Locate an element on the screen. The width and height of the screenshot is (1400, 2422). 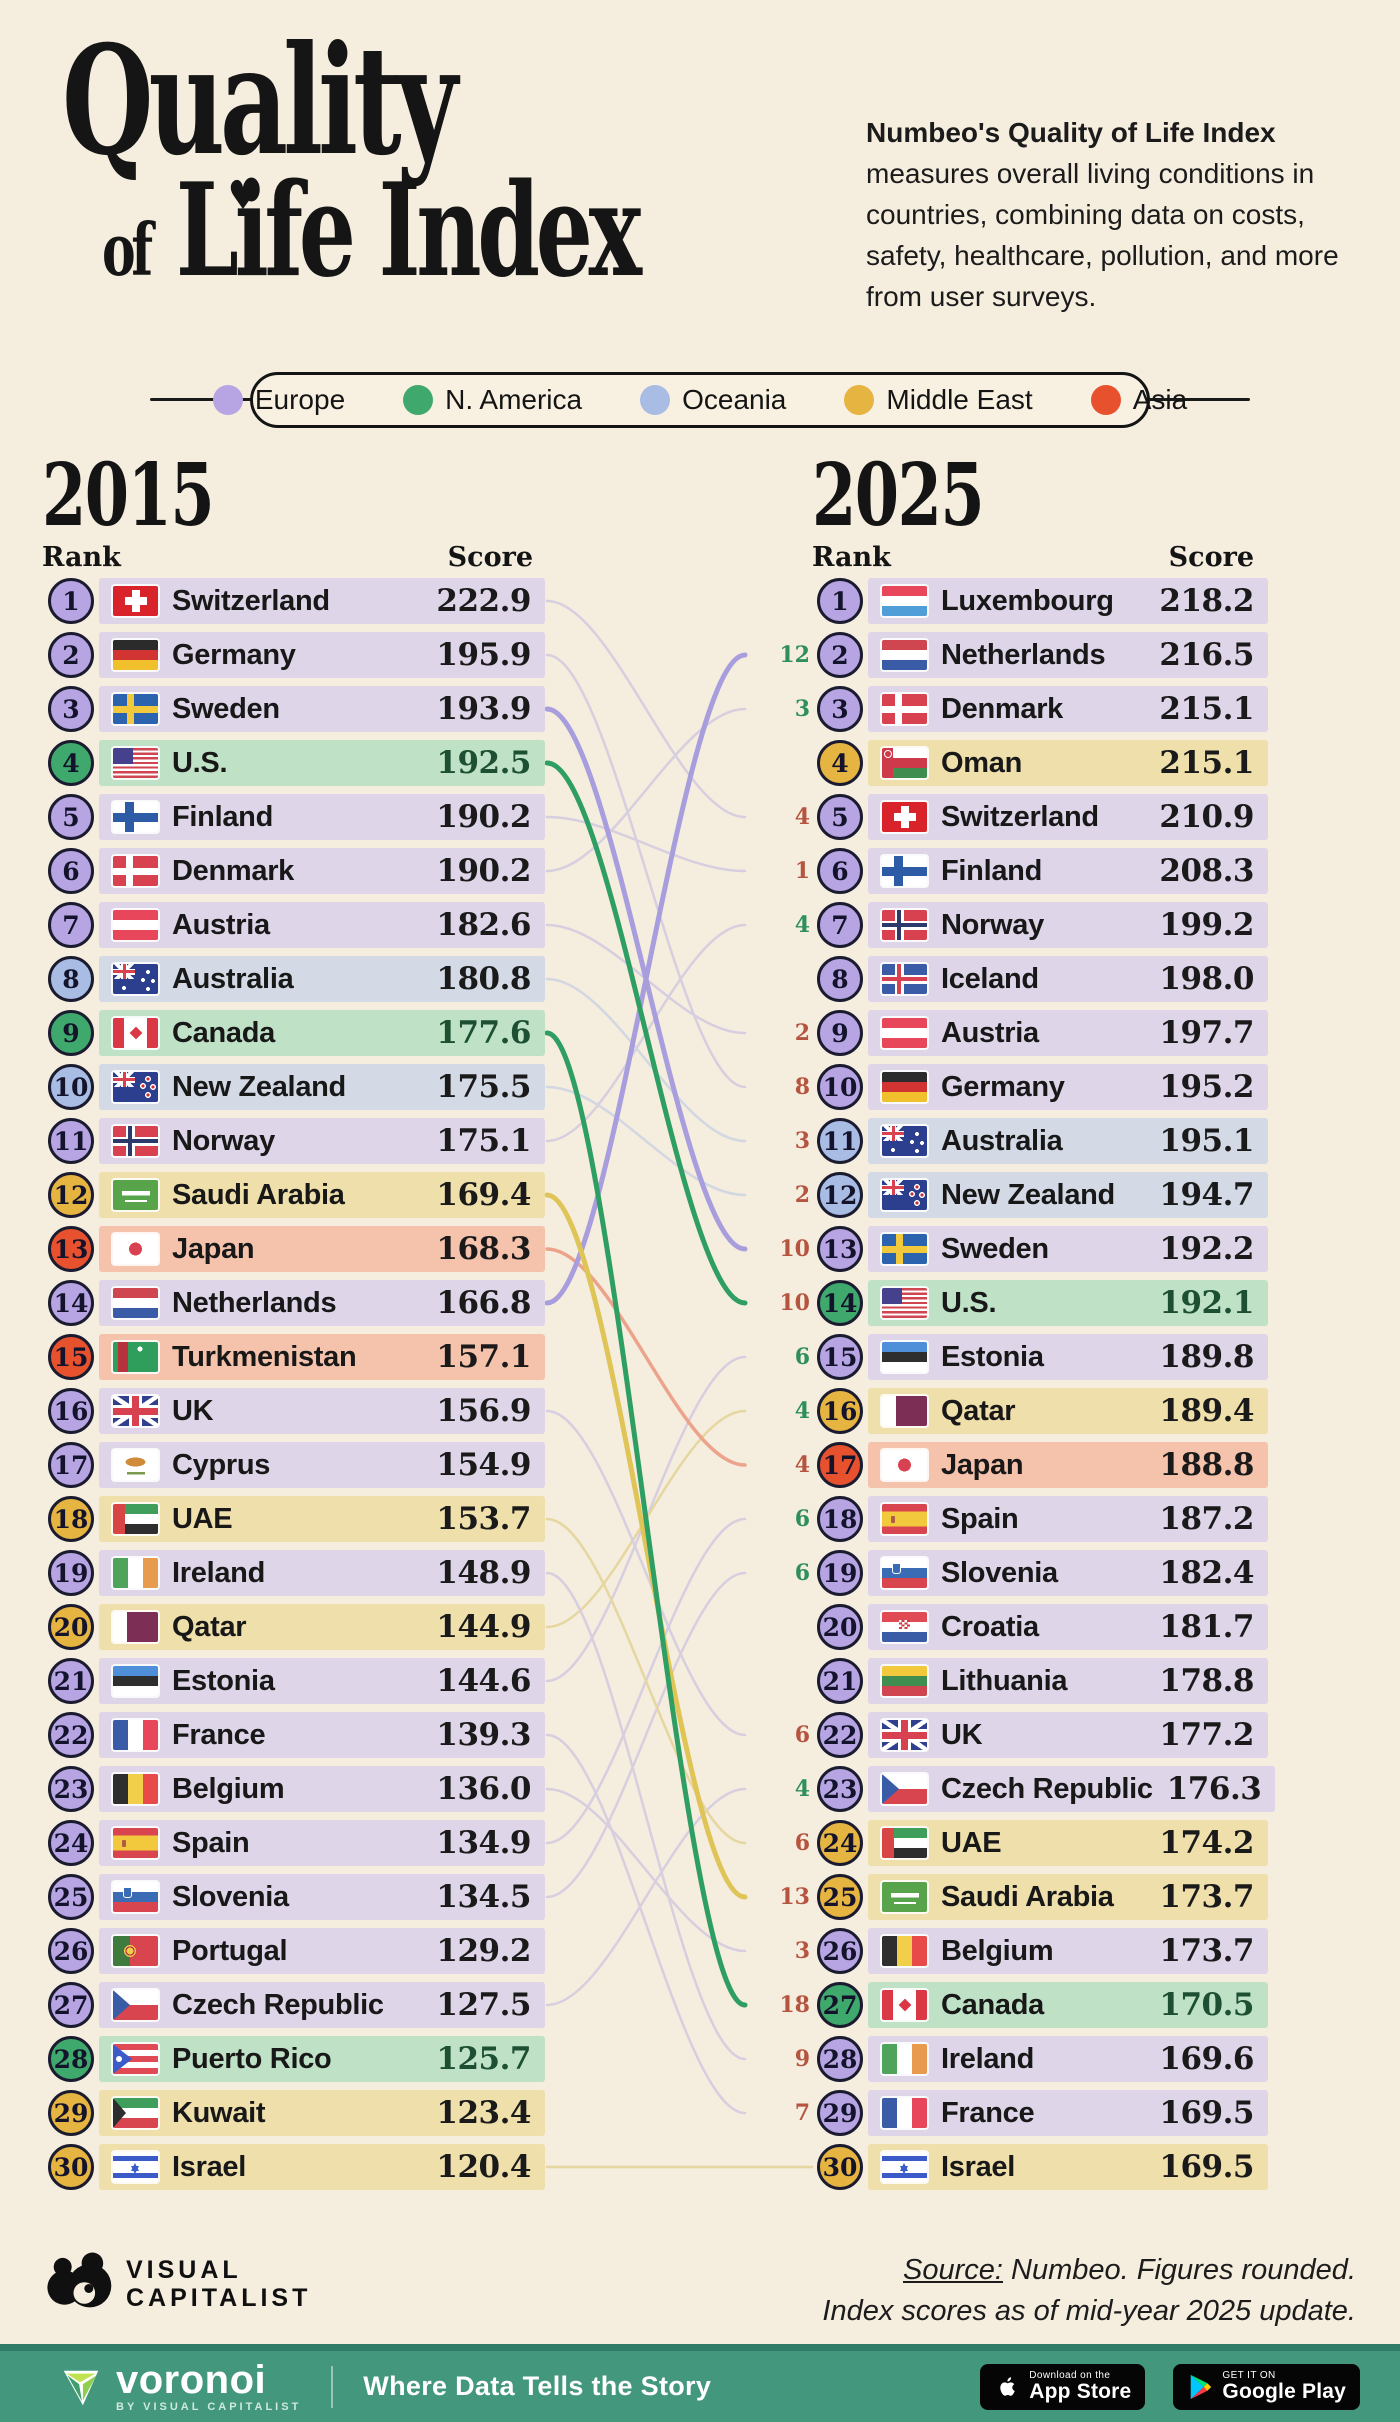
country-bar: Estonia 189.8 is located at coordinates (1068, 1357).